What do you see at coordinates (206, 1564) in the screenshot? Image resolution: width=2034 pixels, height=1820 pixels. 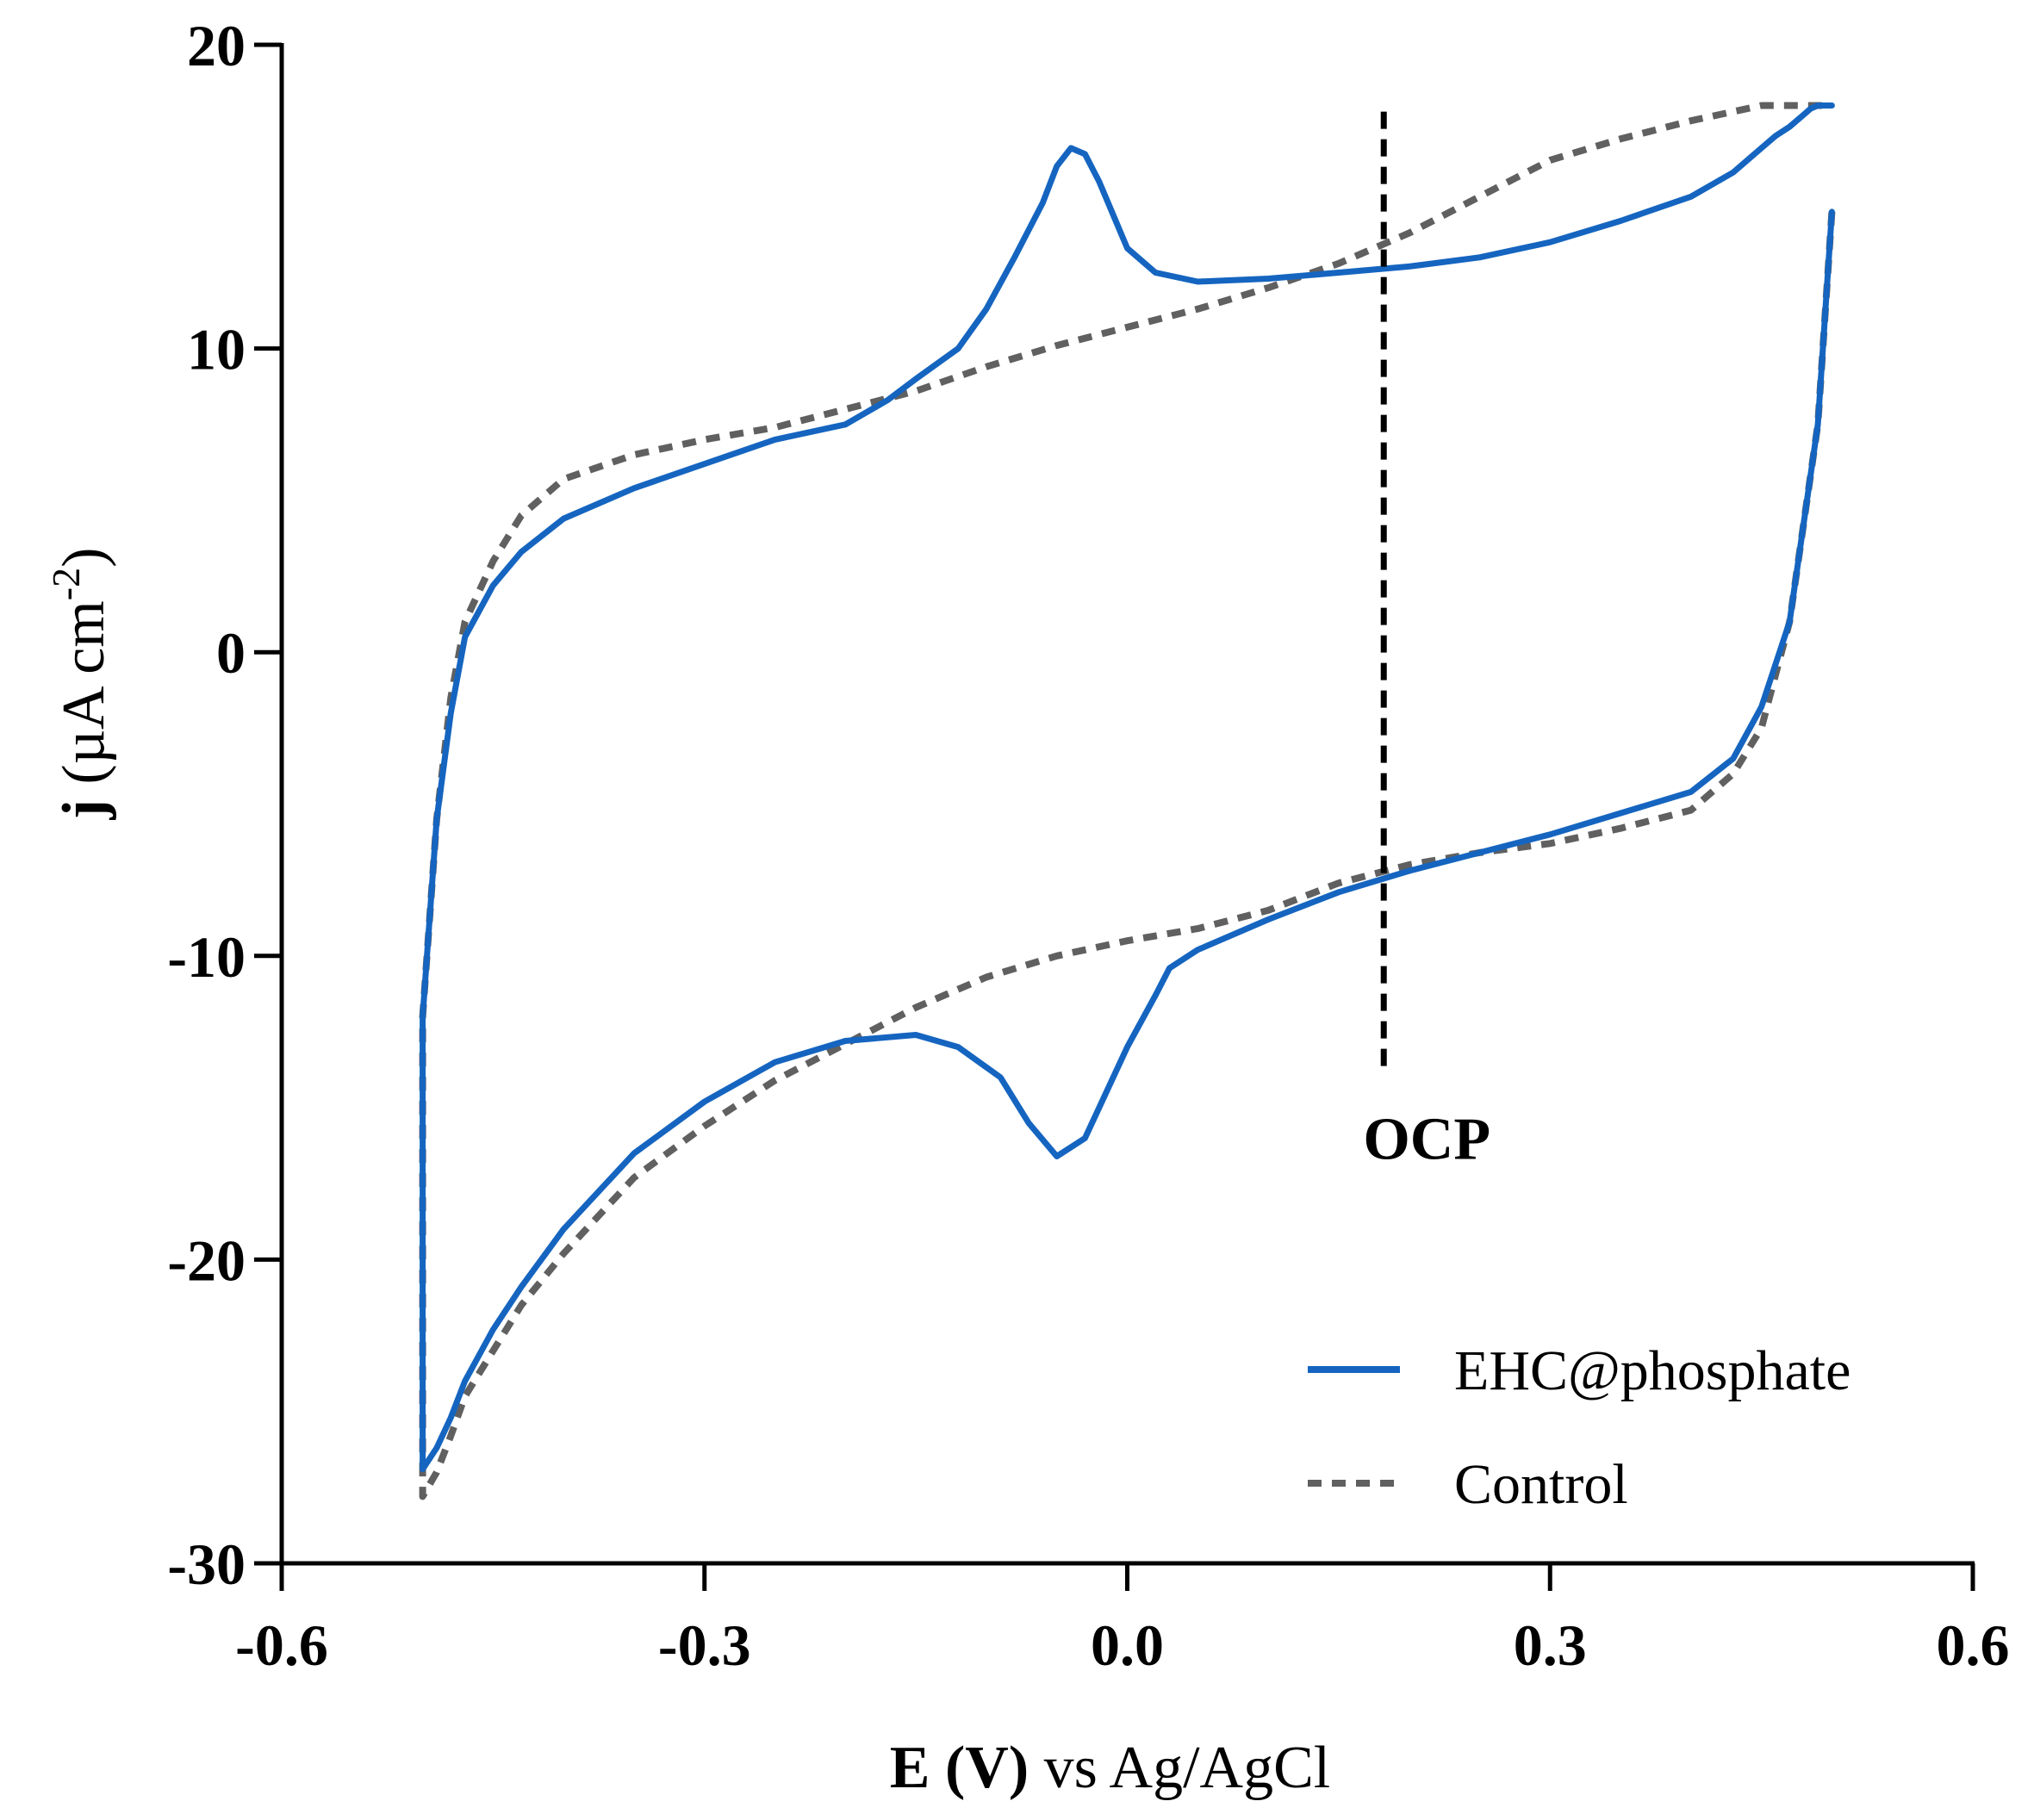 I see `y-tick-label: -30` at bounding box center [206, 1564].